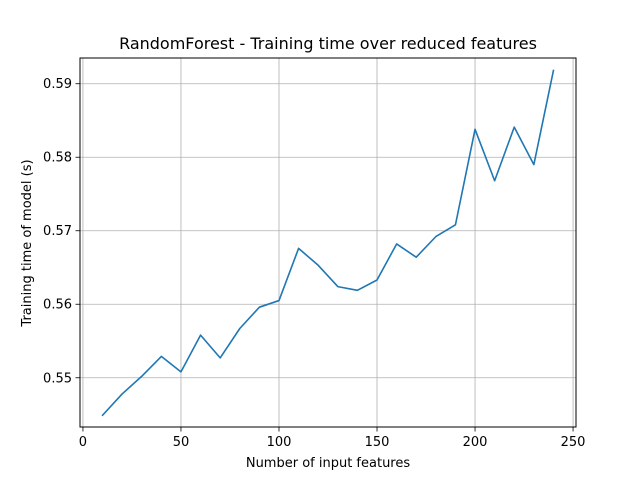 This screenshot has width=640, height=480. I want to click on x-tick-label: 150, so click(377, 442).